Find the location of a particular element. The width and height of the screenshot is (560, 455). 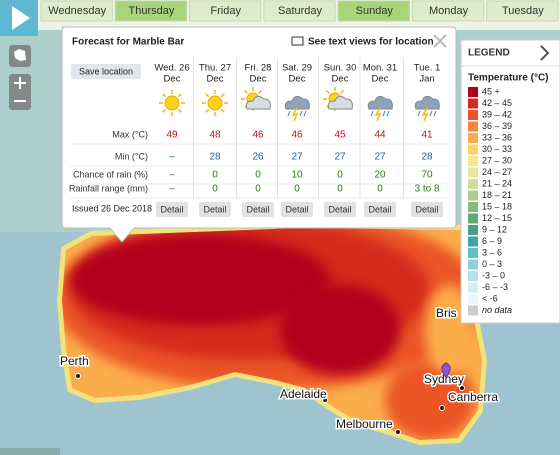

location-marker is located at coordinates (446, 370).